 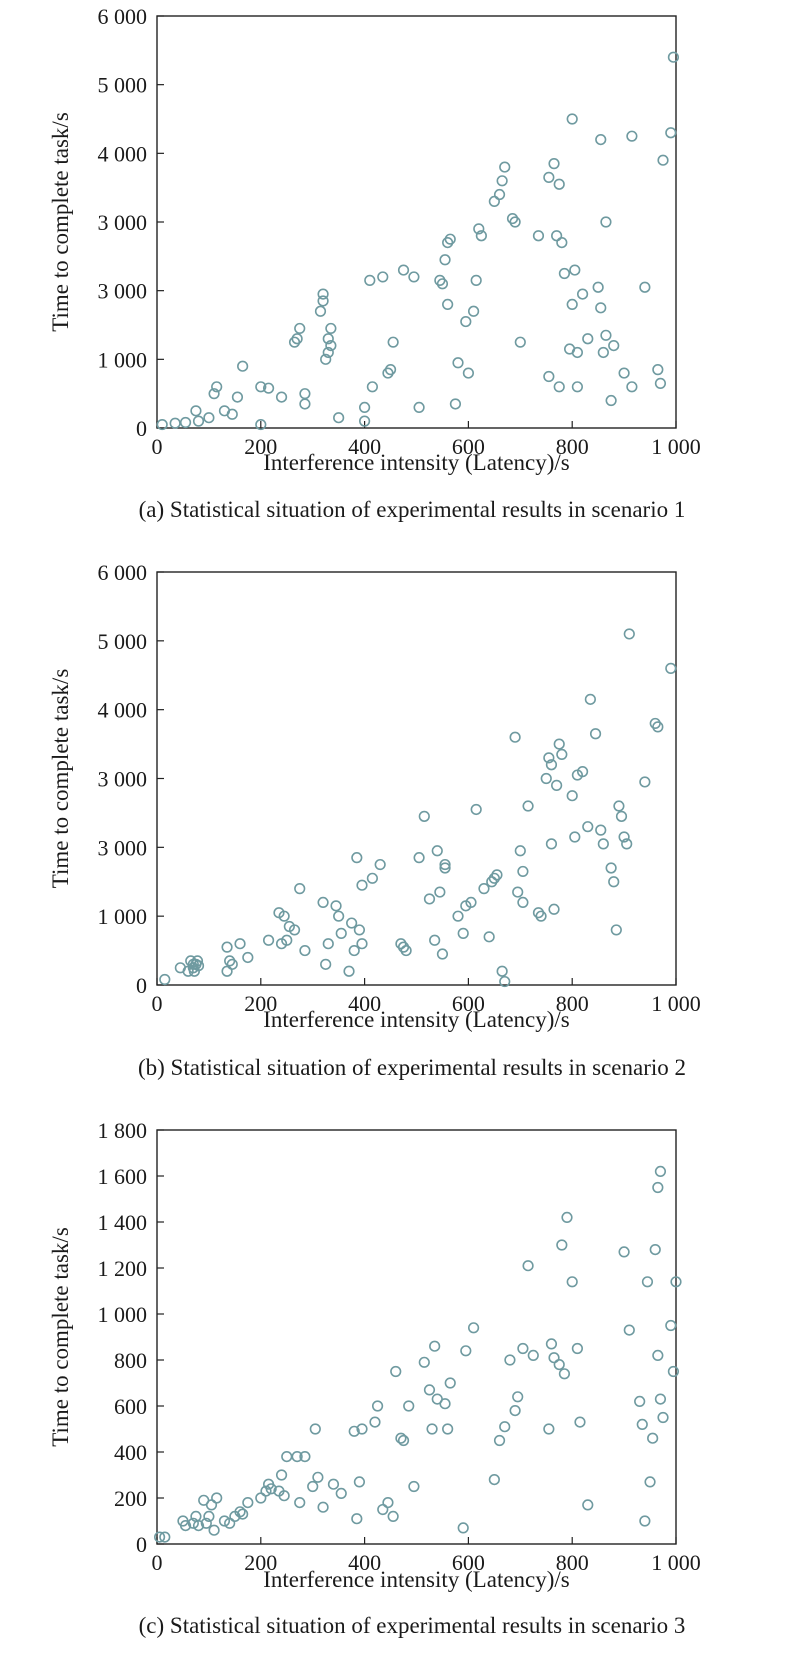 I want to click on y-tick-label: 5 000, so click(x=123, y=641).